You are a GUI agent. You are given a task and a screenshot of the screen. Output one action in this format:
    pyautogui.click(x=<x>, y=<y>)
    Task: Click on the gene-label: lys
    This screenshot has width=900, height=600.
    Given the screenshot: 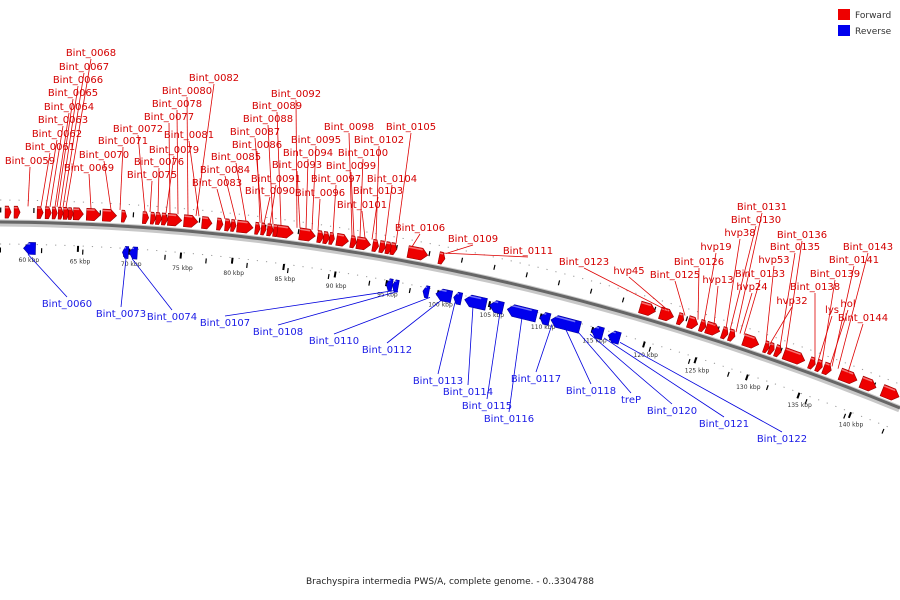 What is the action you would take?
    pyautogui.click(x=832, y=310)
    